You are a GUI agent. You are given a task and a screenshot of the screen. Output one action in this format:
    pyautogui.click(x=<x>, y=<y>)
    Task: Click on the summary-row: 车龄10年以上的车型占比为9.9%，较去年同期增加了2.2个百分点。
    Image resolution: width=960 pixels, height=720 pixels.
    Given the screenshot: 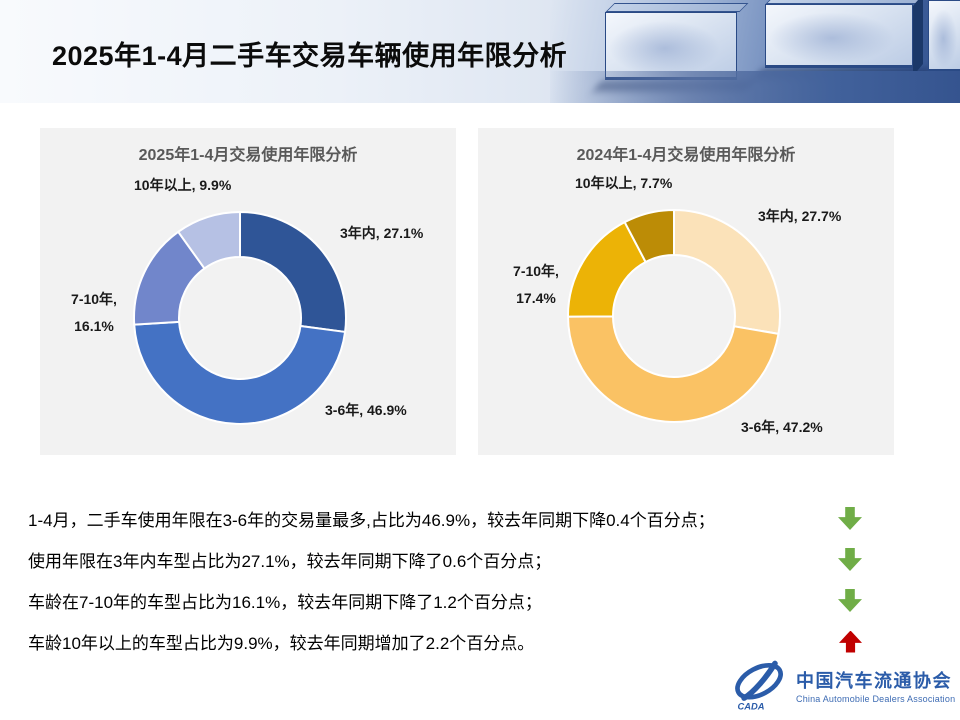 What is the action you would take?
    pyautogui.click(x=479, y=641)
    